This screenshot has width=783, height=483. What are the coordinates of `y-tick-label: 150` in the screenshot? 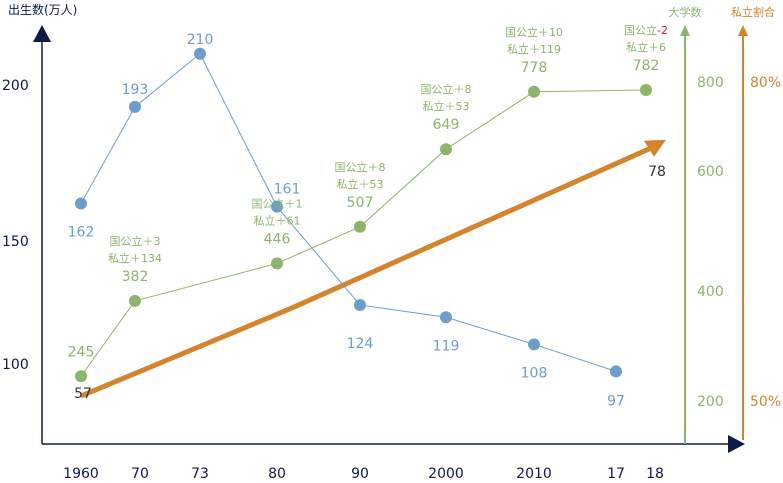 It's located at (15, 242).